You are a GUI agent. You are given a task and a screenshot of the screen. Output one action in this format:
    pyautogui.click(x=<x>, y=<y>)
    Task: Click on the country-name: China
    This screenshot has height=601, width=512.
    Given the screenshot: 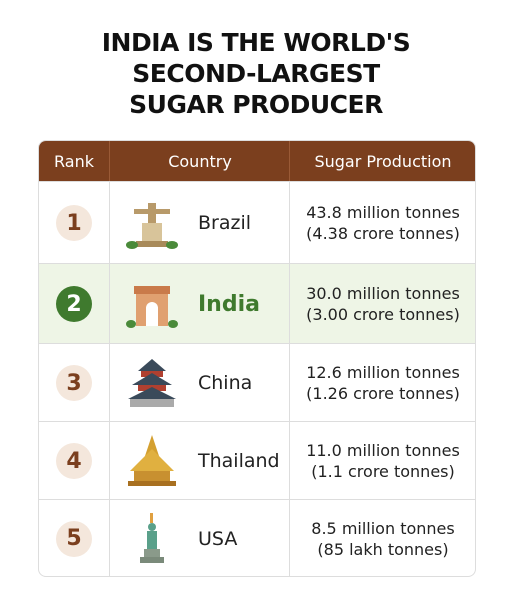 What is the action you would take?
    pyautogui.click(x=225, y=383)
    